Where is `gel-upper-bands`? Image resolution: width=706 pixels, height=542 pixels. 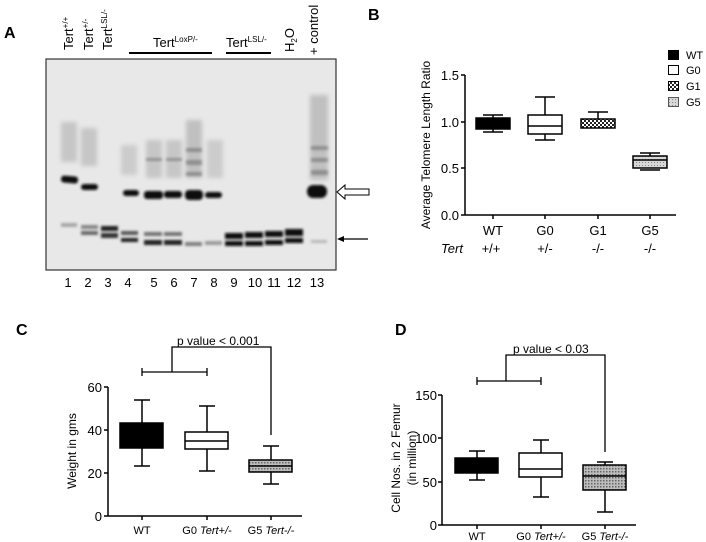 gel-upper-bands is located at coordinates (194, 187).